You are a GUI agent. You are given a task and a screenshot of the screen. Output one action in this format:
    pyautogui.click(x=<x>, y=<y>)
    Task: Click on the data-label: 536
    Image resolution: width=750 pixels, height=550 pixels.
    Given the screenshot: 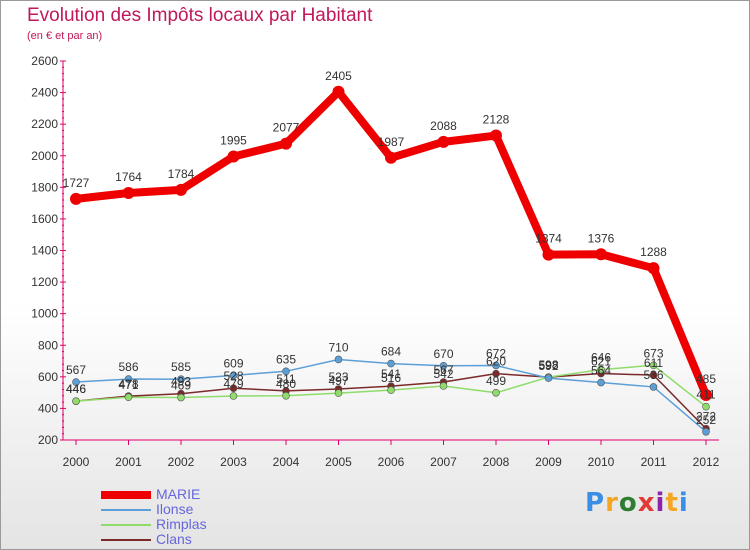 What is the action you would take?
    pyautogui.click(x=653, y=375)
    